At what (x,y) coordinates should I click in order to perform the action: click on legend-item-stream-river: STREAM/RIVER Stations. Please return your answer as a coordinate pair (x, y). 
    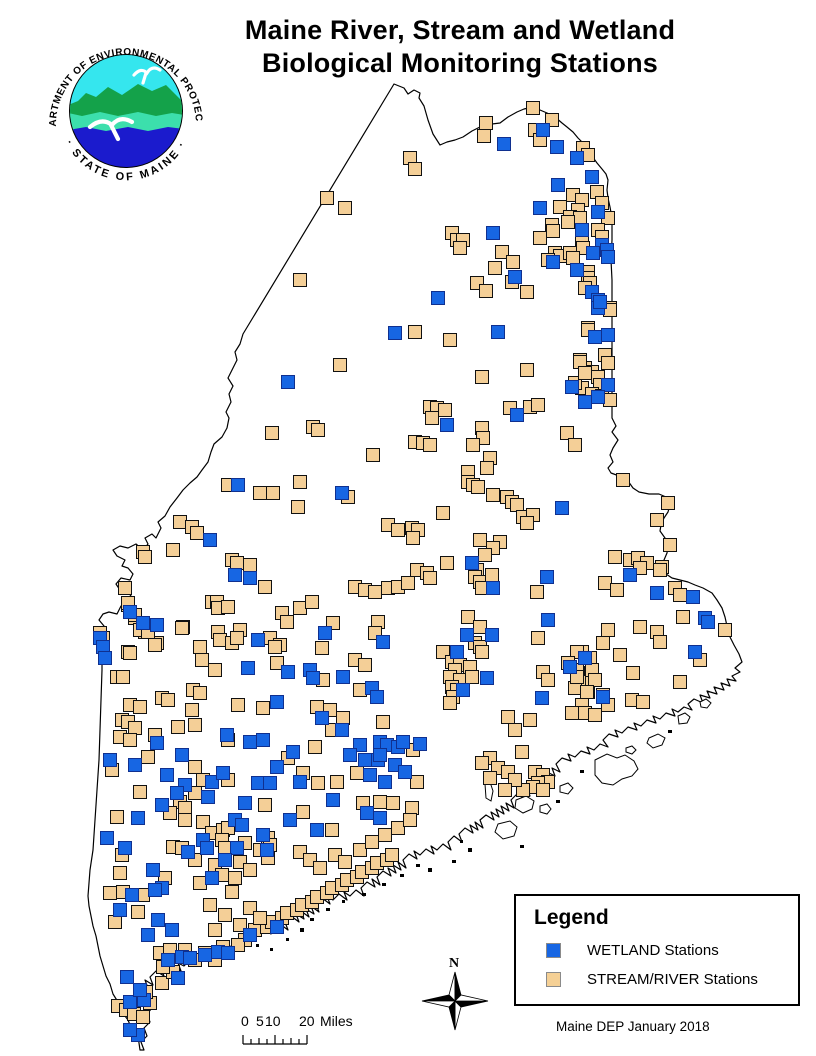
    Looking at the image, I should click on (672, 979).